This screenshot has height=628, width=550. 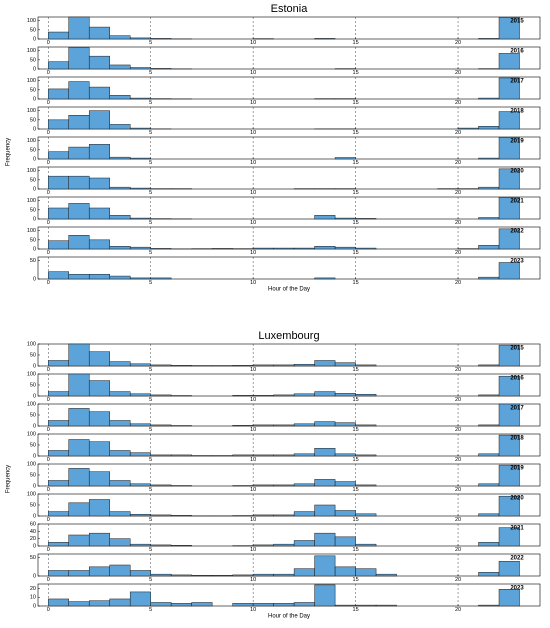 I want to click on panel-label: 2015, so click(x=517, y=22).